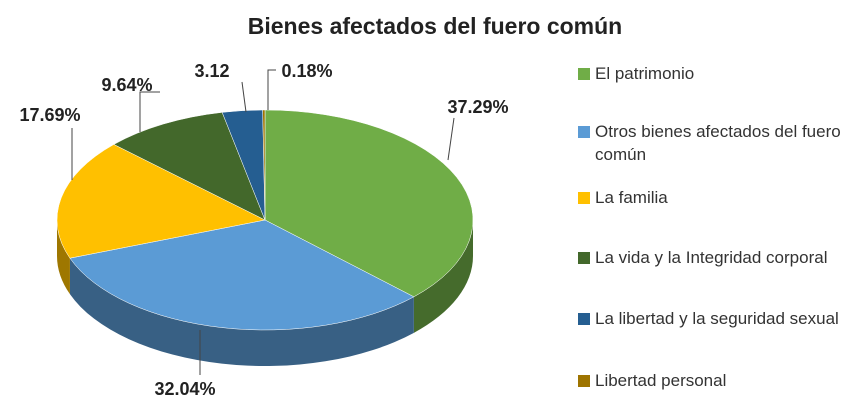 The height and width of the screenshot is (408, 857). I want to click on data-label: 3.12, so click(211, 71).